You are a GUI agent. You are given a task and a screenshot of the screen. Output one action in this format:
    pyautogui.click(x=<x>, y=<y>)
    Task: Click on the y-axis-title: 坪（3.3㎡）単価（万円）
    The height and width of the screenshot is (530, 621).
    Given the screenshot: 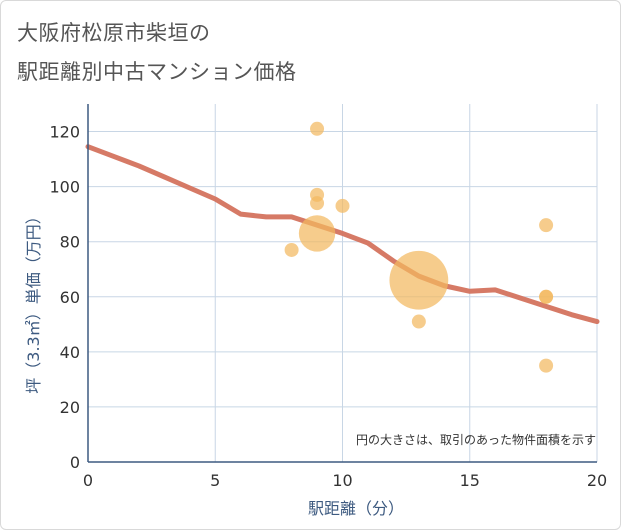 What is the action you would take?
    pyautogui.click(x=33, y=300)
    